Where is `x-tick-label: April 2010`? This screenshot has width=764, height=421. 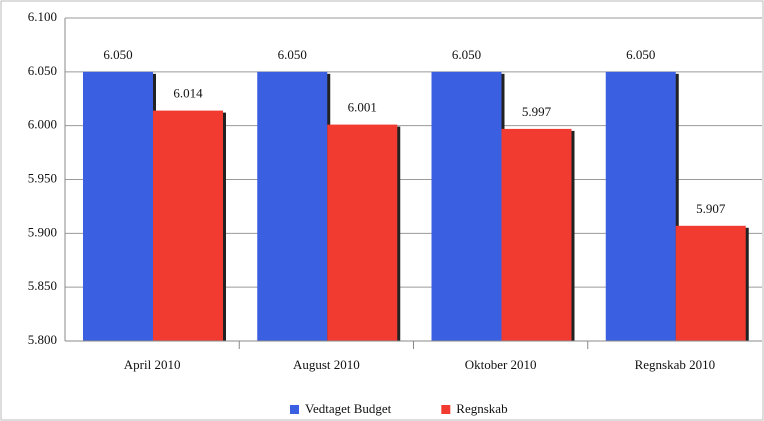 x-tick-label: April 2010 is located at coordinates (152, 364).